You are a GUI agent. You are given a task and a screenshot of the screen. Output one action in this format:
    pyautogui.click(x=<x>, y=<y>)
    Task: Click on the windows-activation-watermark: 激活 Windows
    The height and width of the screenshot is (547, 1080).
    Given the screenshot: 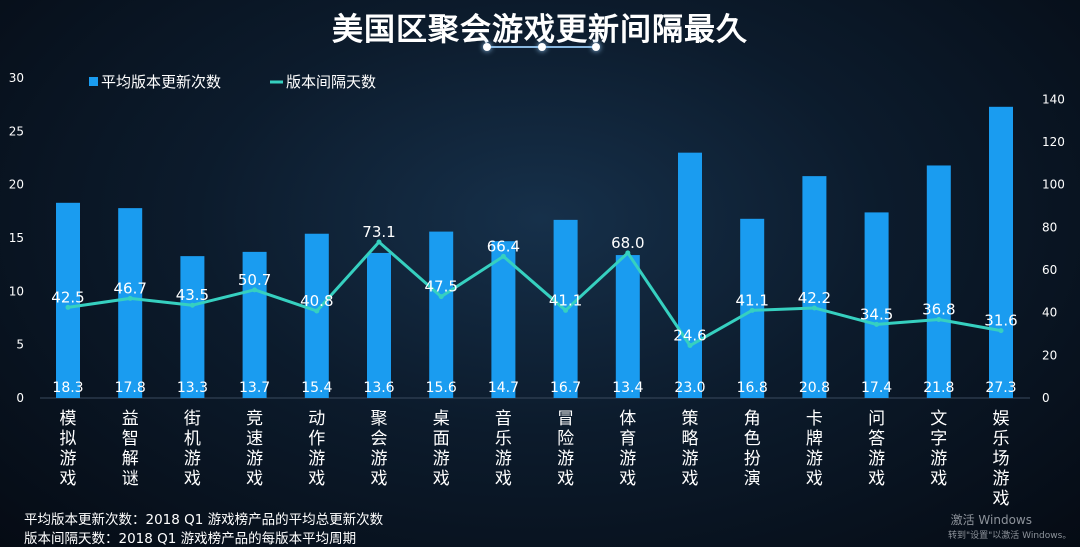 What is the action you would take?
    pyautogui.click(x=991, y=520)
    